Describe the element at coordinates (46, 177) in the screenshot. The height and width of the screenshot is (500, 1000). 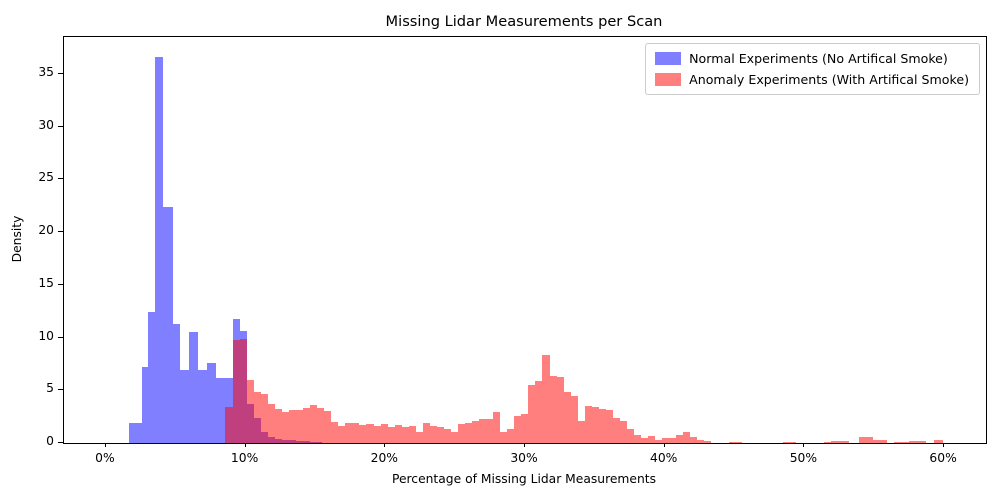
I see `y-tick-label: 25` at that location.